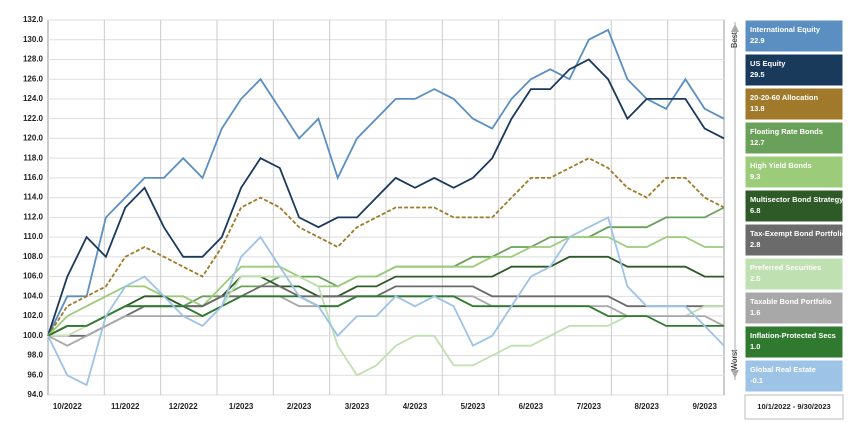 The image size is (864, 422). Describe the element at coordinates (755, 312) in the screenshot. I see `legend-return: 1.6` at that location.